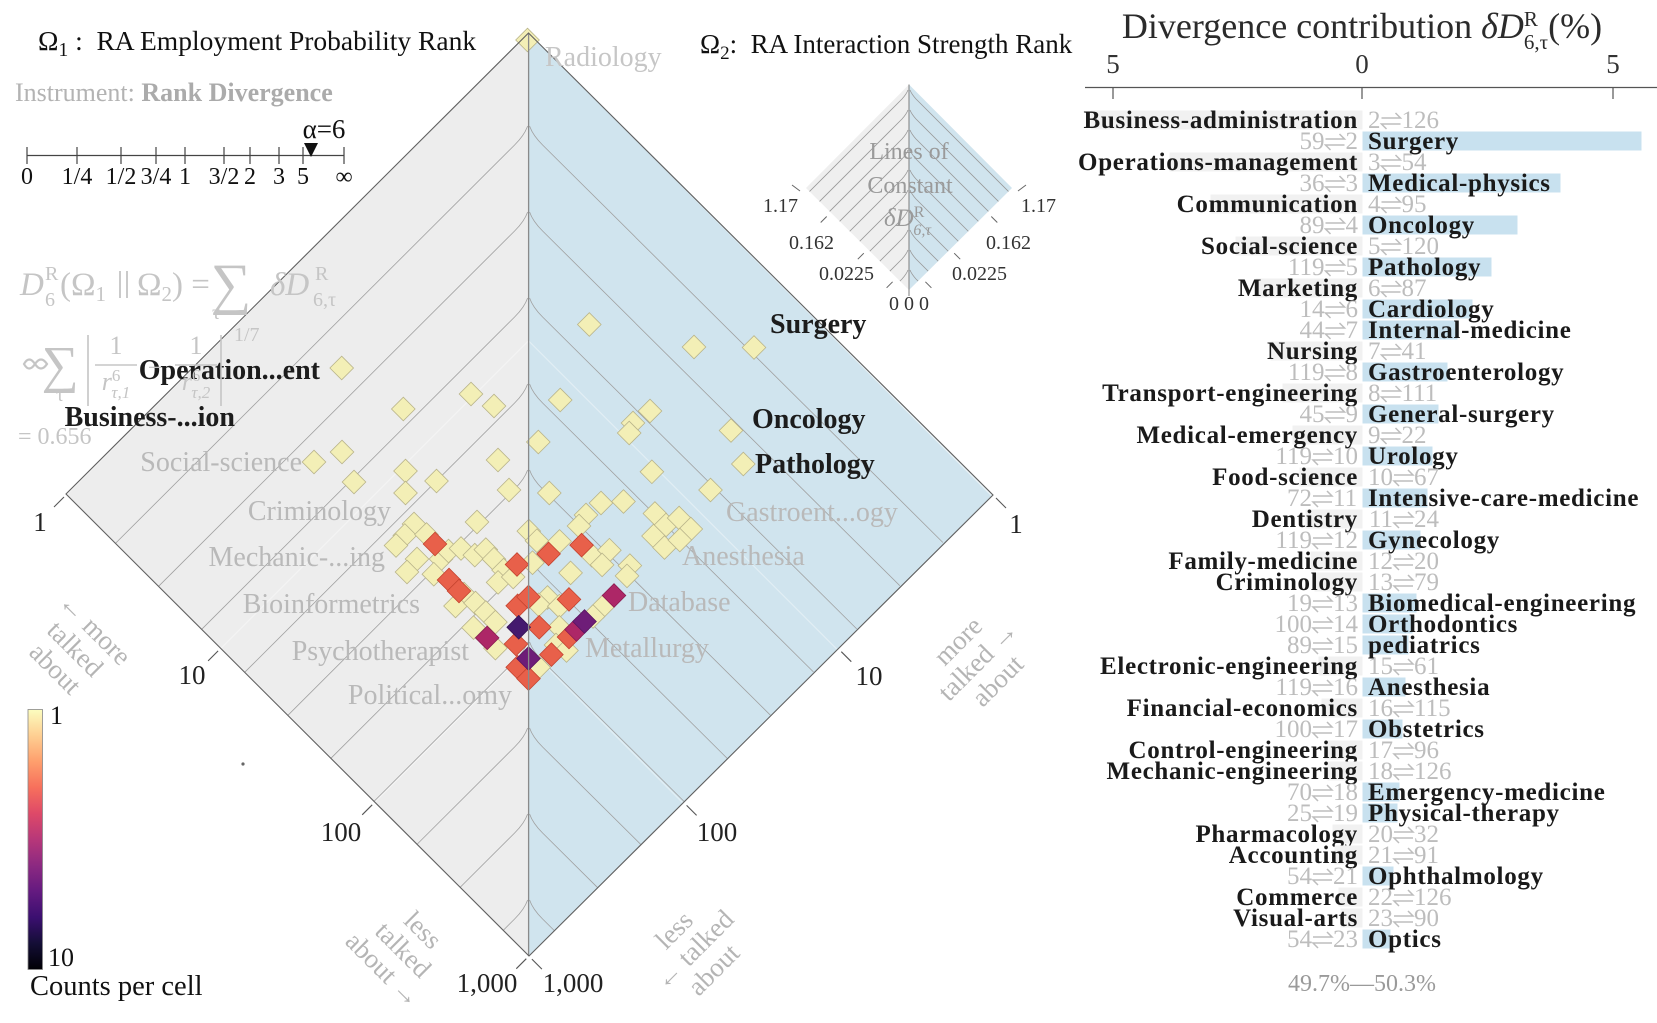 The image size is (1657, 1023). What do you see at coordinates (1380, 666) in the screenshot?
I see `svg-text: 15` at bounding box center [1380, 666].